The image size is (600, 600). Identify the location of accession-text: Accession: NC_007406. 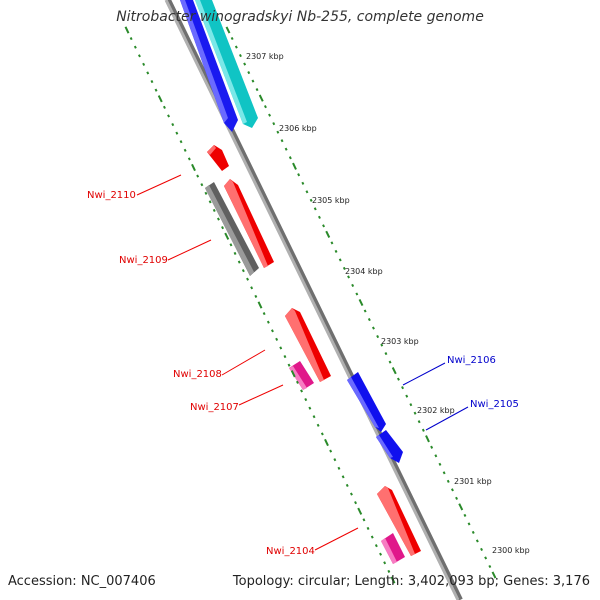
(82, 581).